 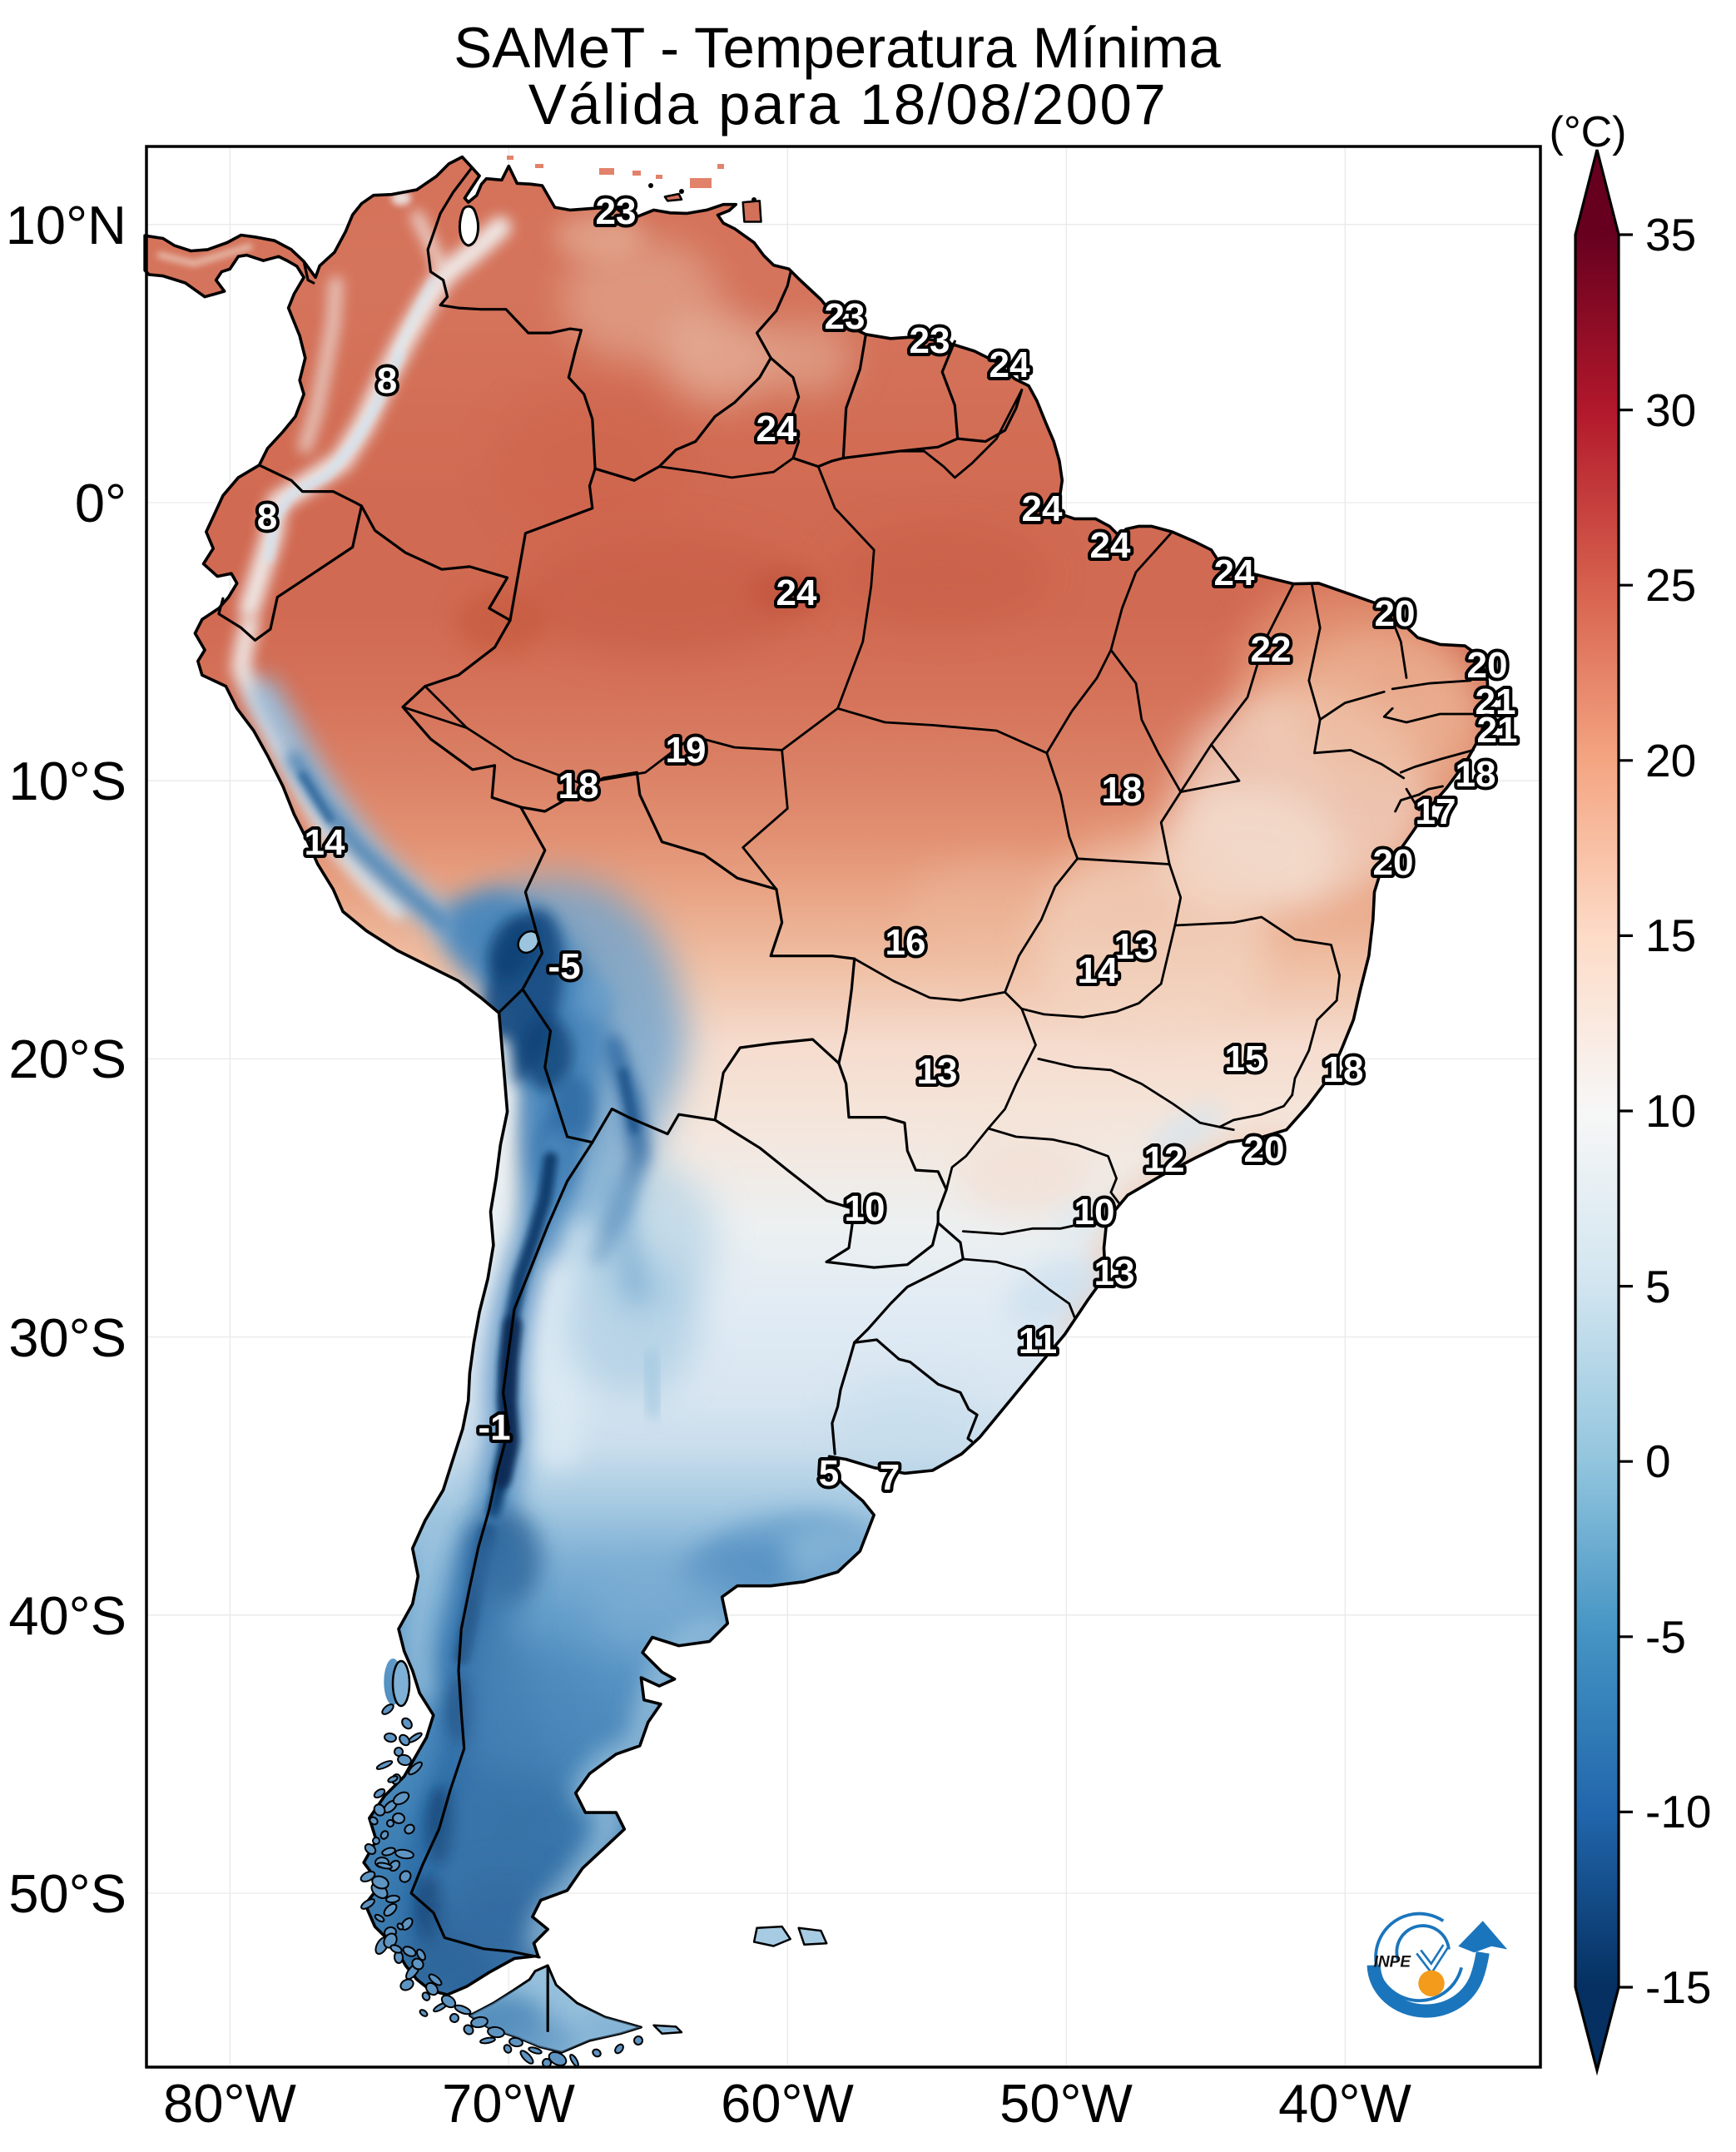 What do you see at coordinates (67, 1893) in the screenshot?
I see `svg-text: 50°S` at bounding box center [67, 1893].